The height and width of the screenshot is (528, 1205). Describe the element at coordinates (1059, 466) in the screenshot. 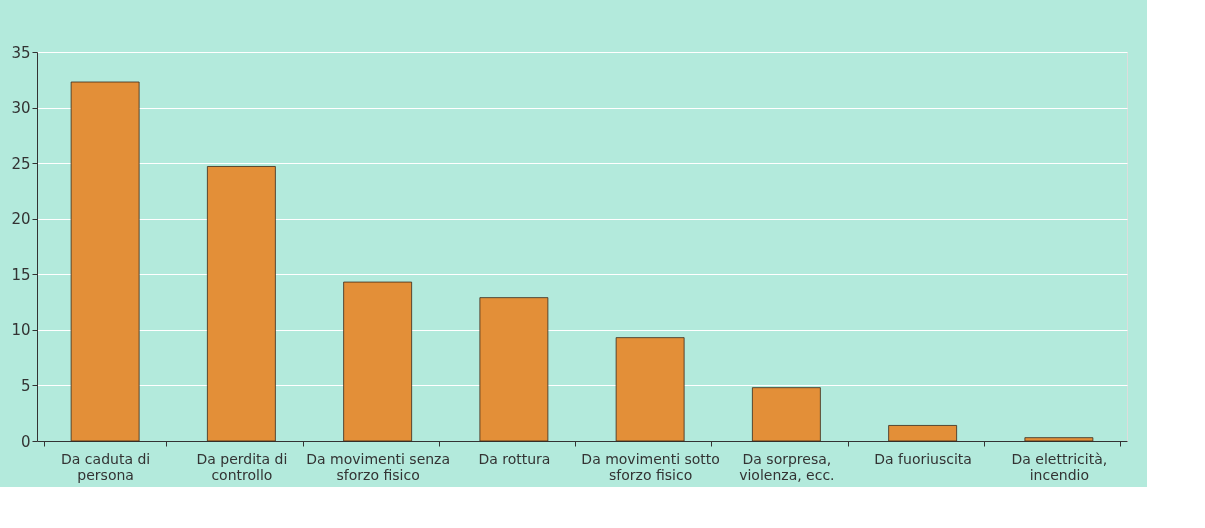

I see `x-tick-label: Da elettricità, incendio` at that location.